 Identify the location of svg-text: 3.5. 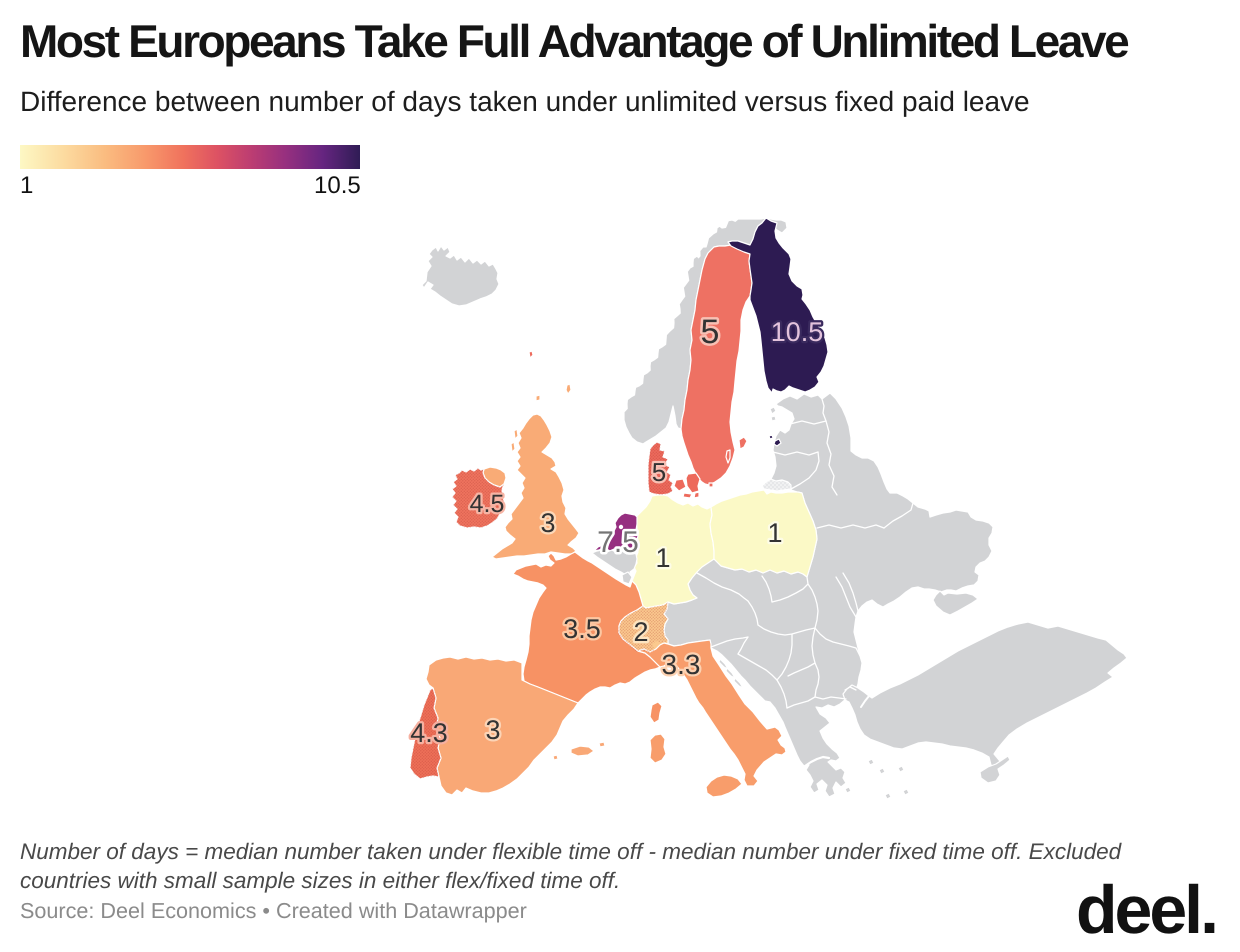
(582, 629).